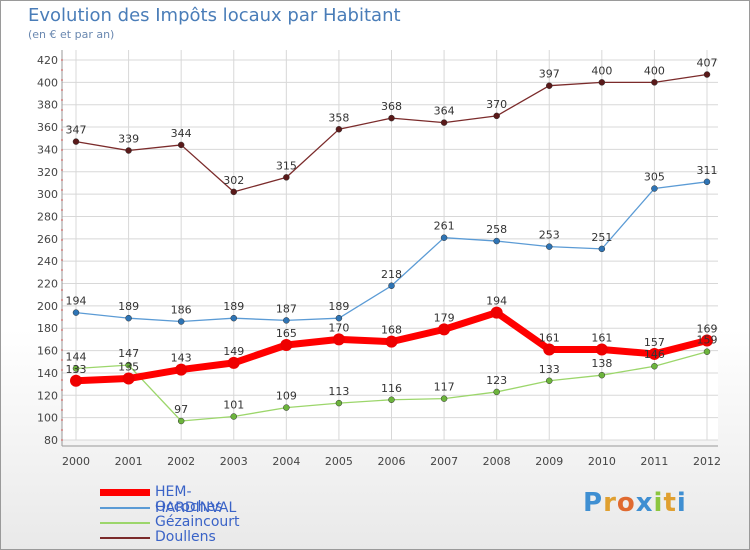 This screenshot has width=750, height=550. What do you see at coordinates (601, 337) in the screenshot?
I see `data-label-hem-hardinval: 161` at bounding box center [601, 337].